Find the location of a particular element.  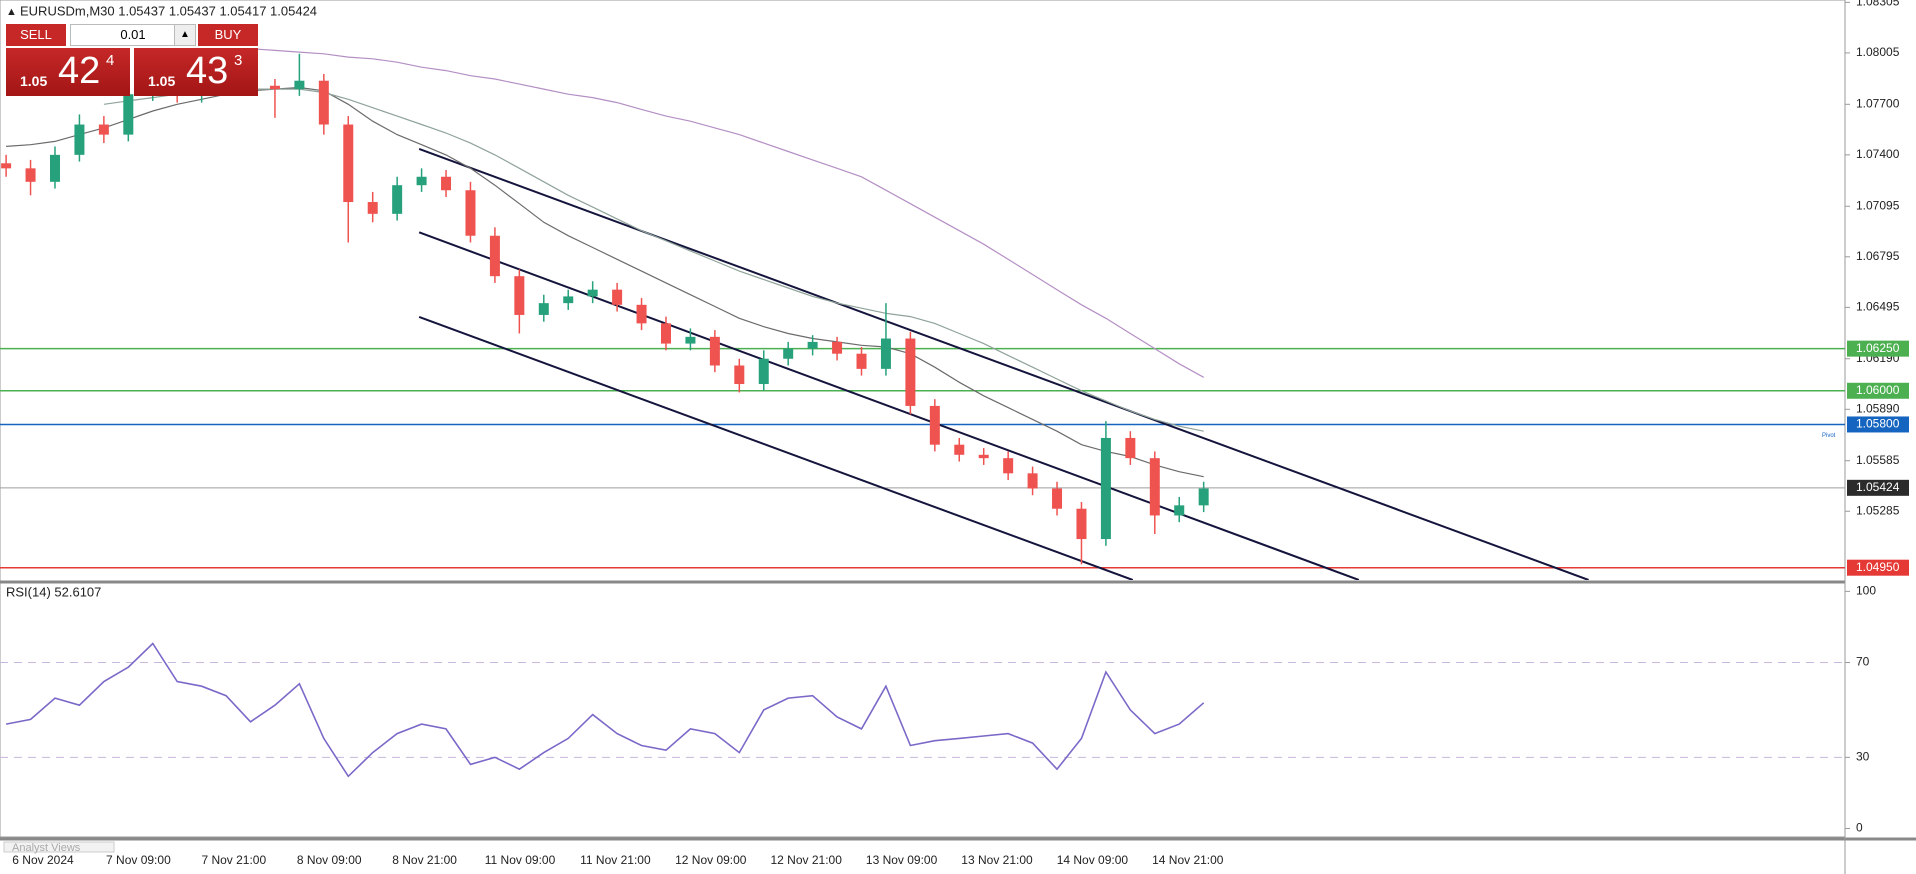

x-tick-label: 14 Nov 21:00 is located at coordinates (1188, 860).